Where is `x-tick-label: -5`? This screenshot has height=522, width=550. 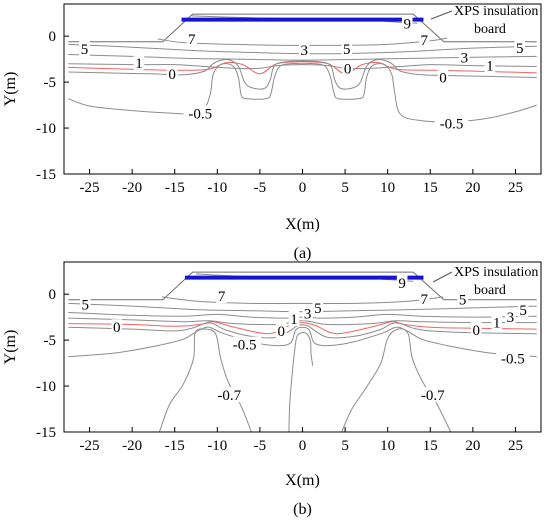 x-tick-label: -5 is located at coordinates (260, 446).